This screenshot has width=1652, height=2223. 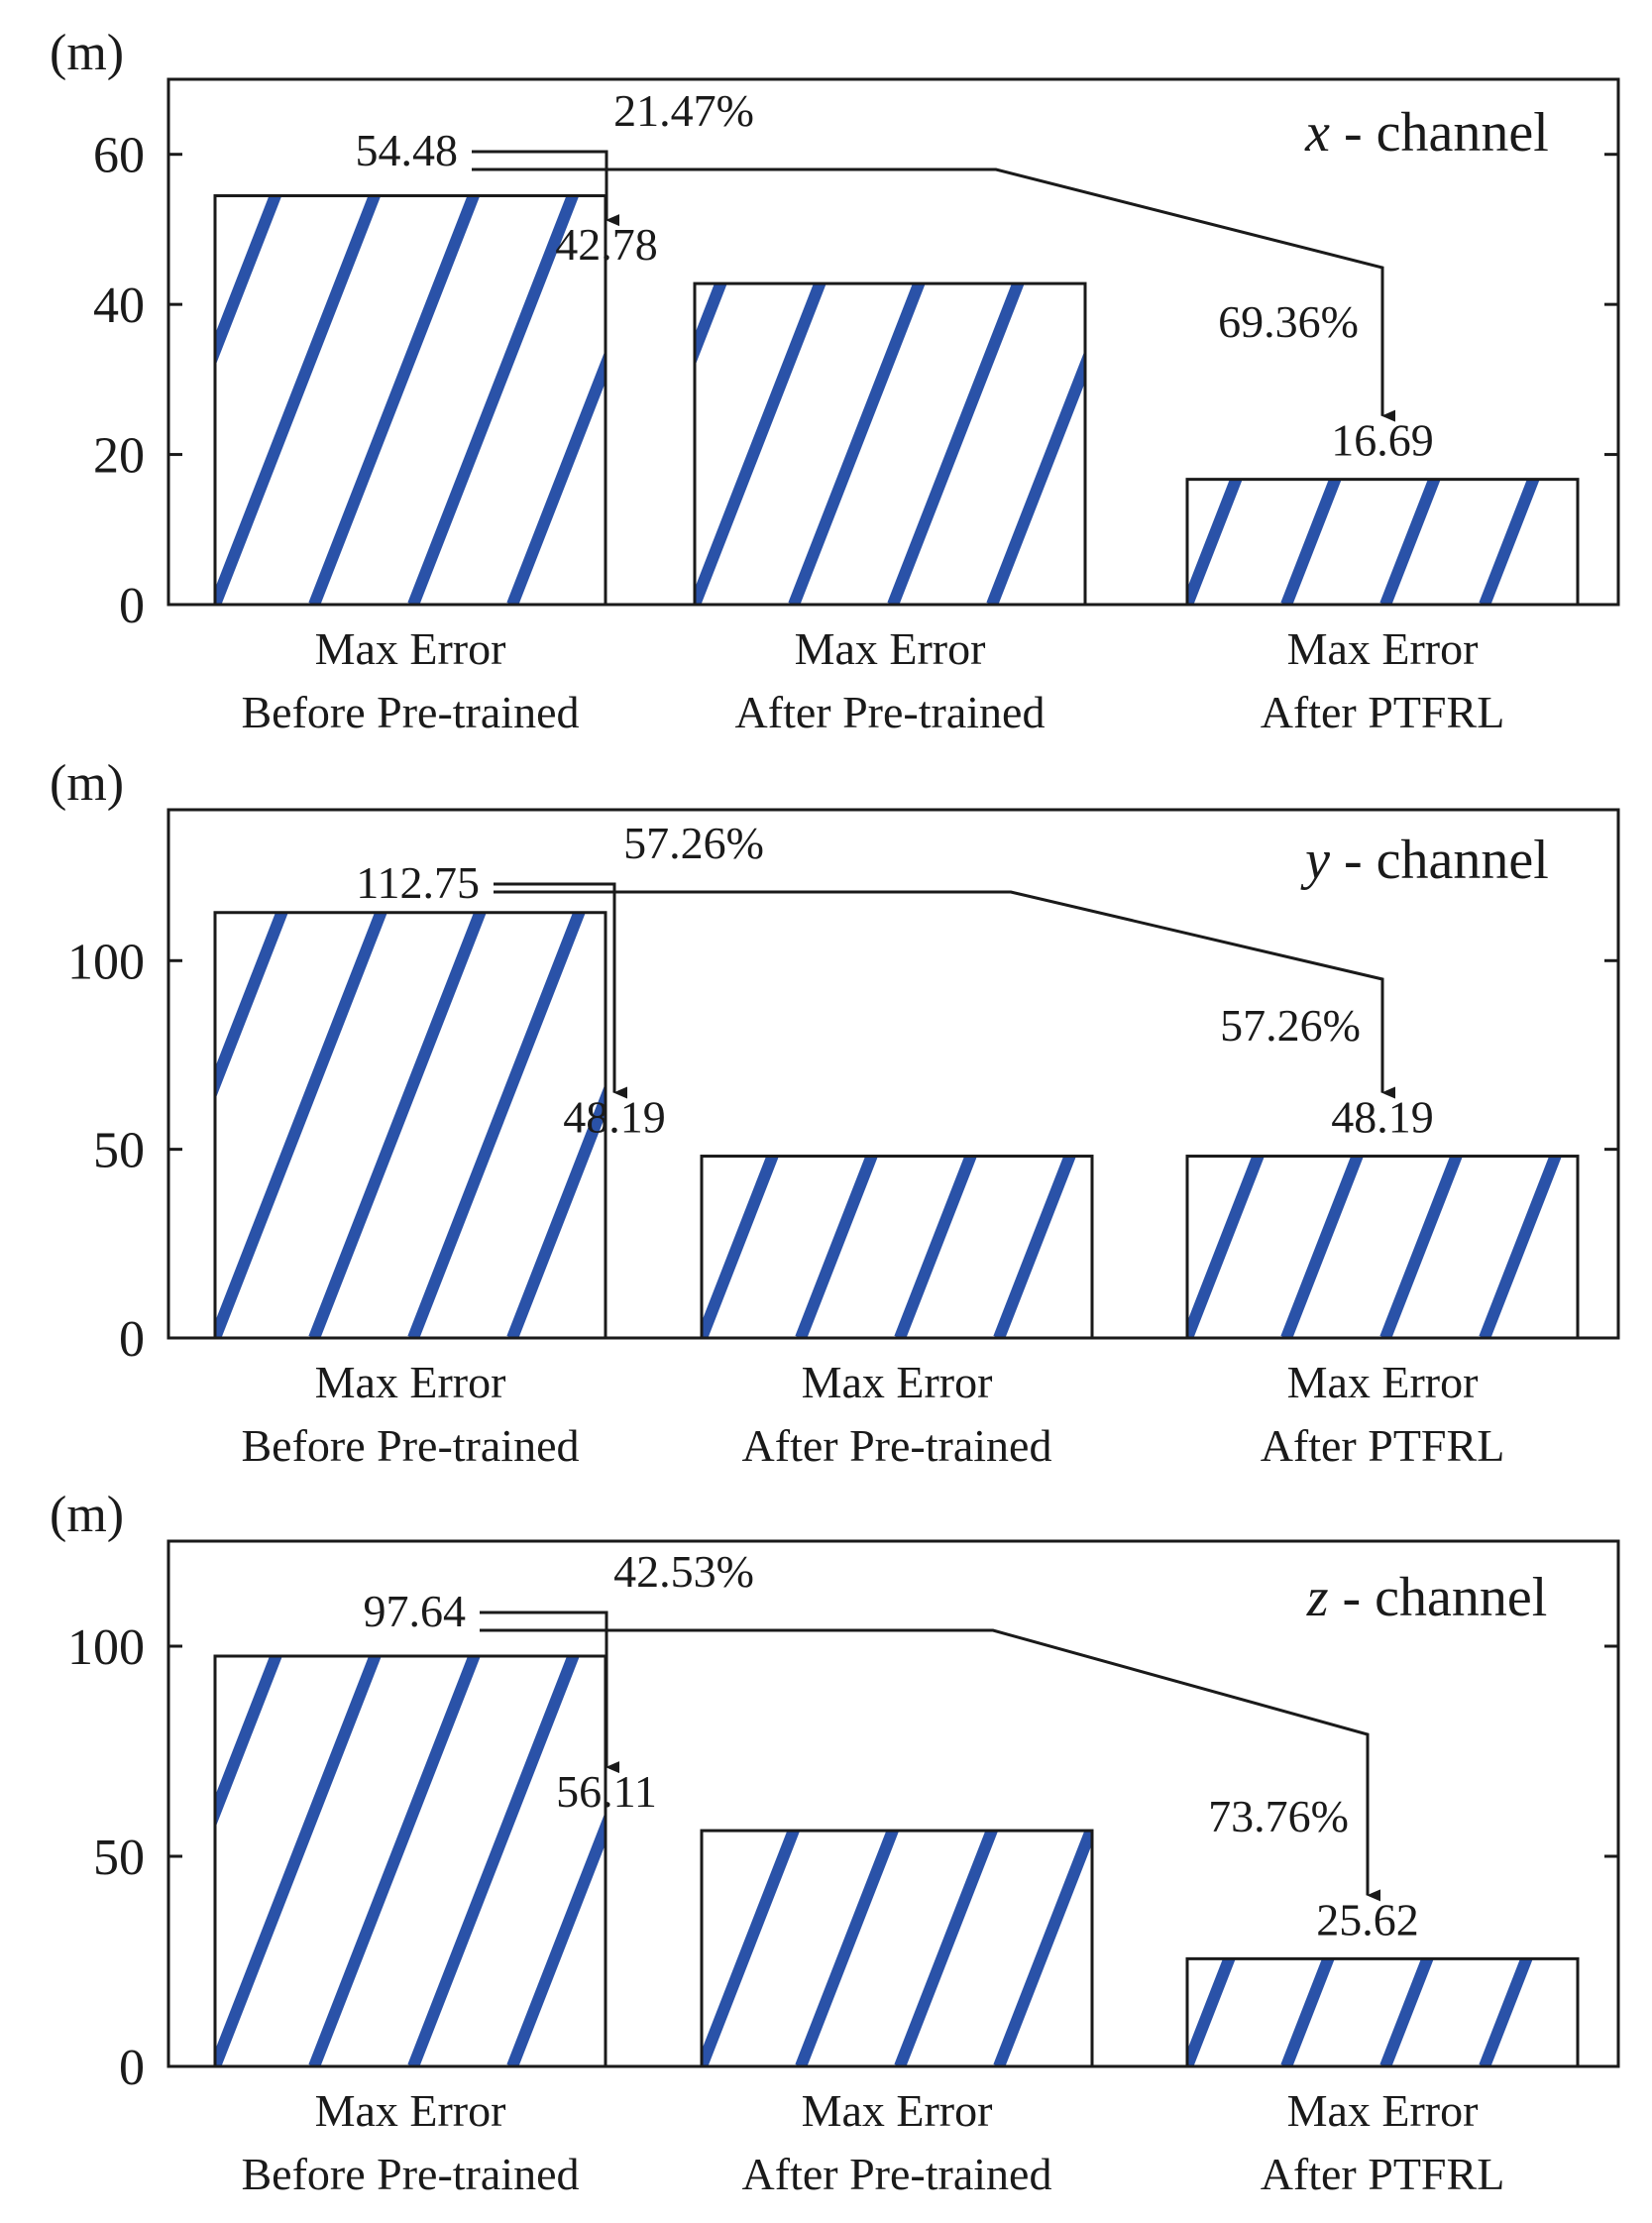 What do you see at coordinates (614, 1117) in the screenshot?
I see `value-label-y-2: 48.19` at bounding box center [614, 1117].